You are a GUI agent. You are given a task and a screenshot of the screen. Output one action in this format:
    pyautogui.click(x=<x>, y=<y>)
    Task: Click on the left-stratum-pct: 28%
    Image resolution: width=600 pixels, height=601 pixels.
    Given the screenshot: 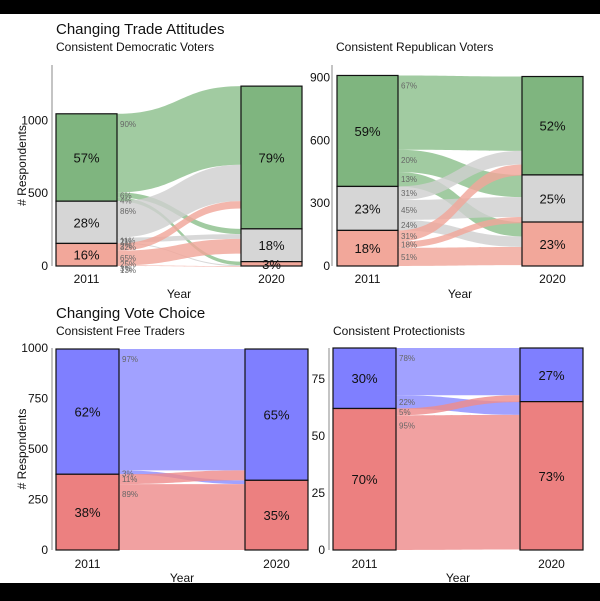 What is the action you would take?
    pyautogui.click(x=86, y=222)
    